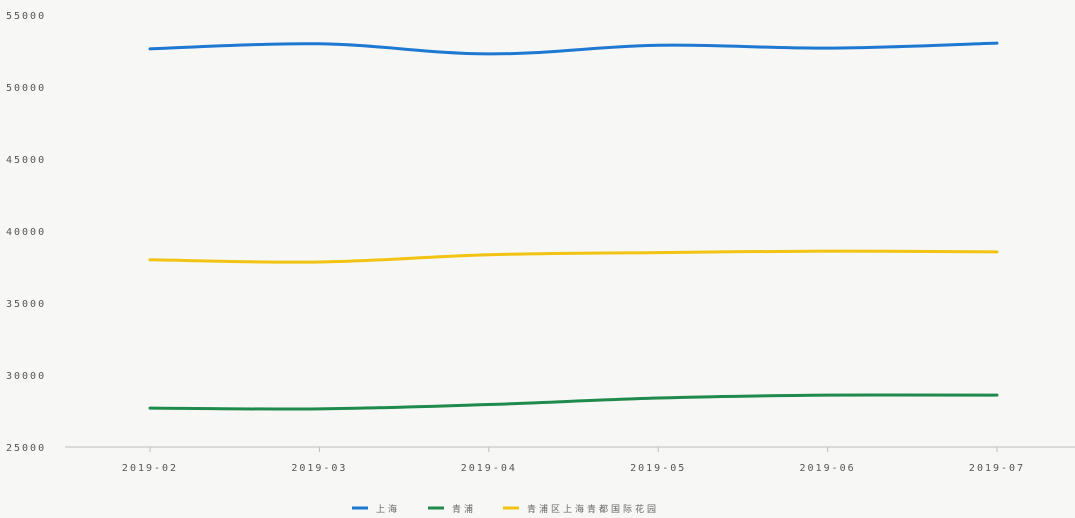 Image resolution: width=1075 pixels, height=518 pixels. What do you see at coordinates (997, 468) in the screenshot?
I see `x-tick-label: 2019-07` at bounding box center [997, 468].